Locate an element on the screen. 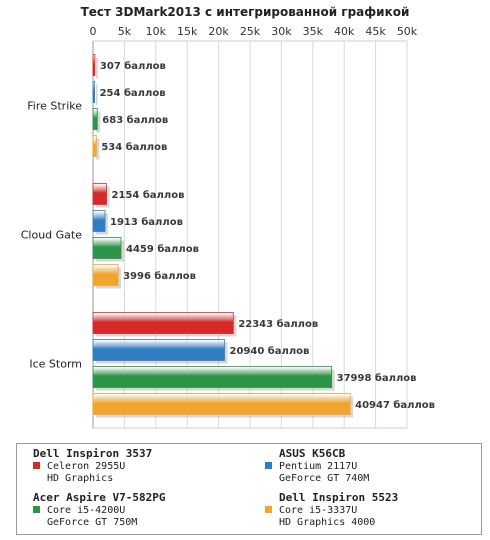  data-label: 254 баллов is located at coordinates (133, 93).